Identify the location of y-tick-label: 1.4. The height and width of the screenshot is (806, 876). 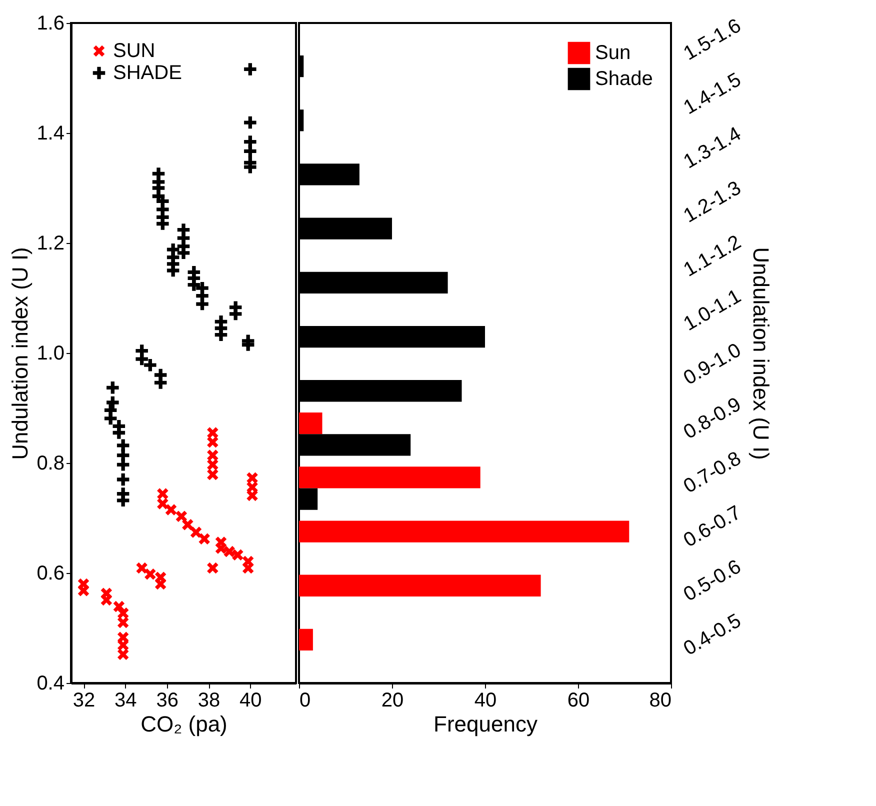
(50, 133).